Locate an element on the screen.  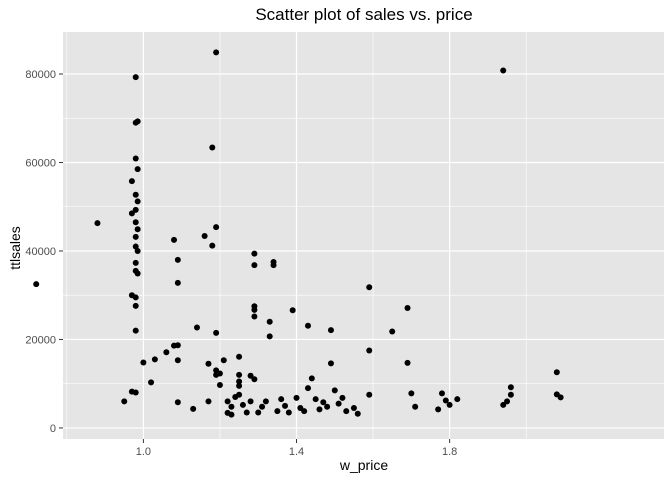
y-tick-label: 40000 is located at coordinates (40, 252).